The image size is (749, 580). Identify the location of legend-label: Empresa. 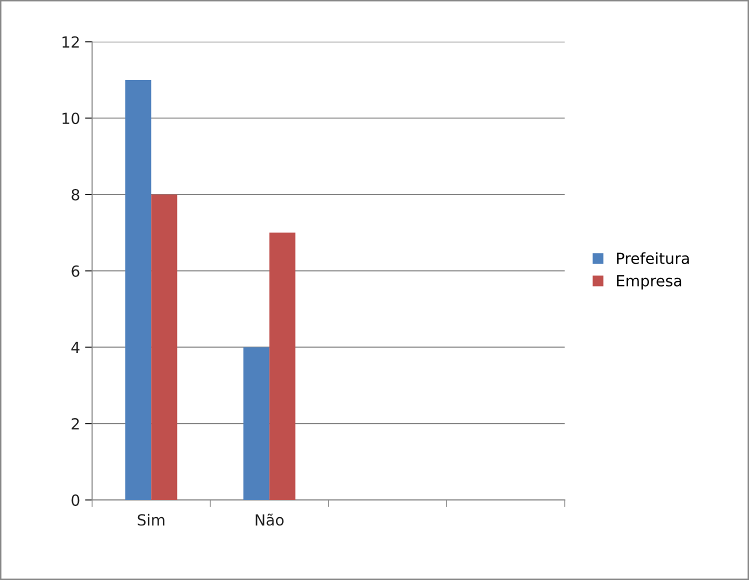
(649, 282).